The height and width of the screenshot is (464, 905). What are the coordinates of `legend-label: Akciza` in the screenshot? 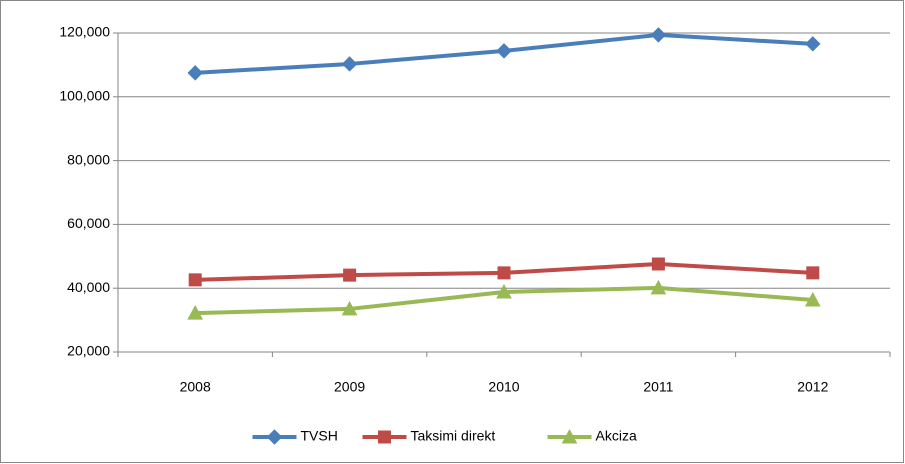 It's located at (616, 436).